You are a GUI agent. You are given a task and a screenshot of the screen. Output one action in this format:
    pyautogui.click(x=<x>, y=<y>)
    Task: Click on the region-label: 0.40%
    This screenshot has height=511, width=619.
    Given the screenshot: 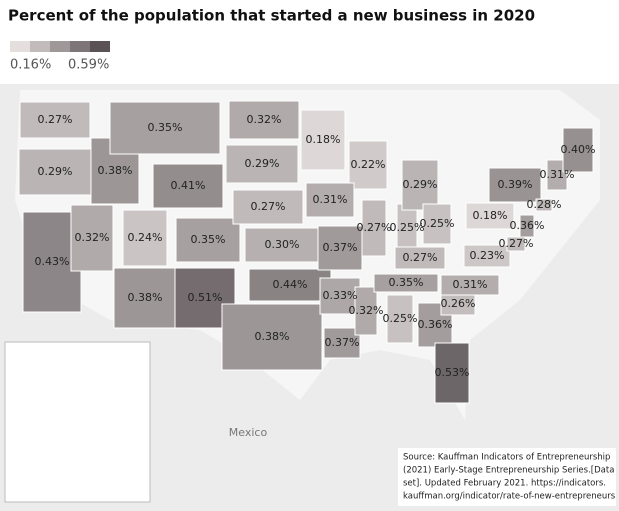 What is the action you would take?
    pyautogui.click(x=578, y=149)
    